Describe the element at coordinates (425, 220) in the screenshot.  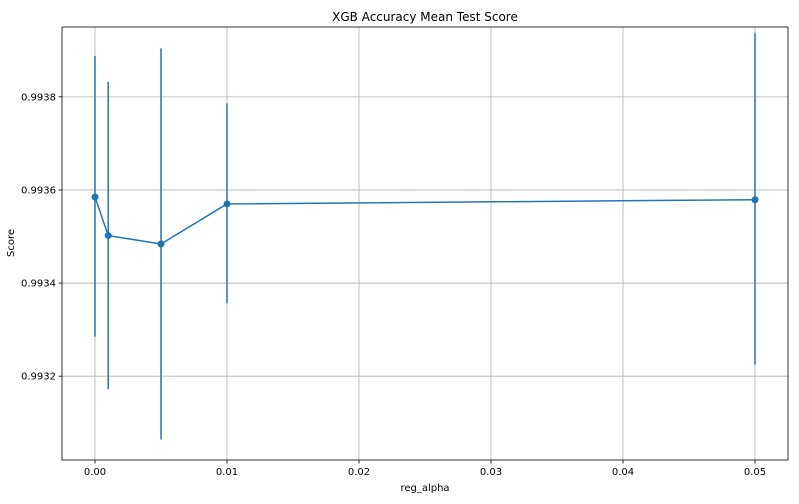
I see `series-line` at that location.